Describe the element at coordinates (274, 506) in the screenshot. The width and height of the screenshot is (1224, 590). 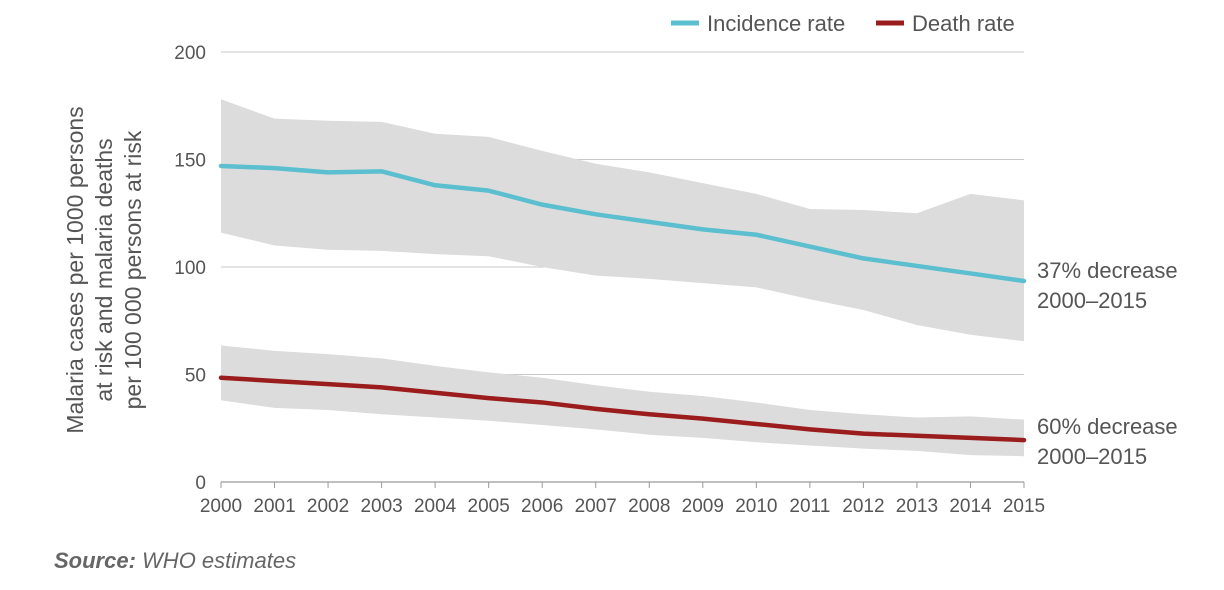
I see `x-tick-label-2001: 2001` at that location.